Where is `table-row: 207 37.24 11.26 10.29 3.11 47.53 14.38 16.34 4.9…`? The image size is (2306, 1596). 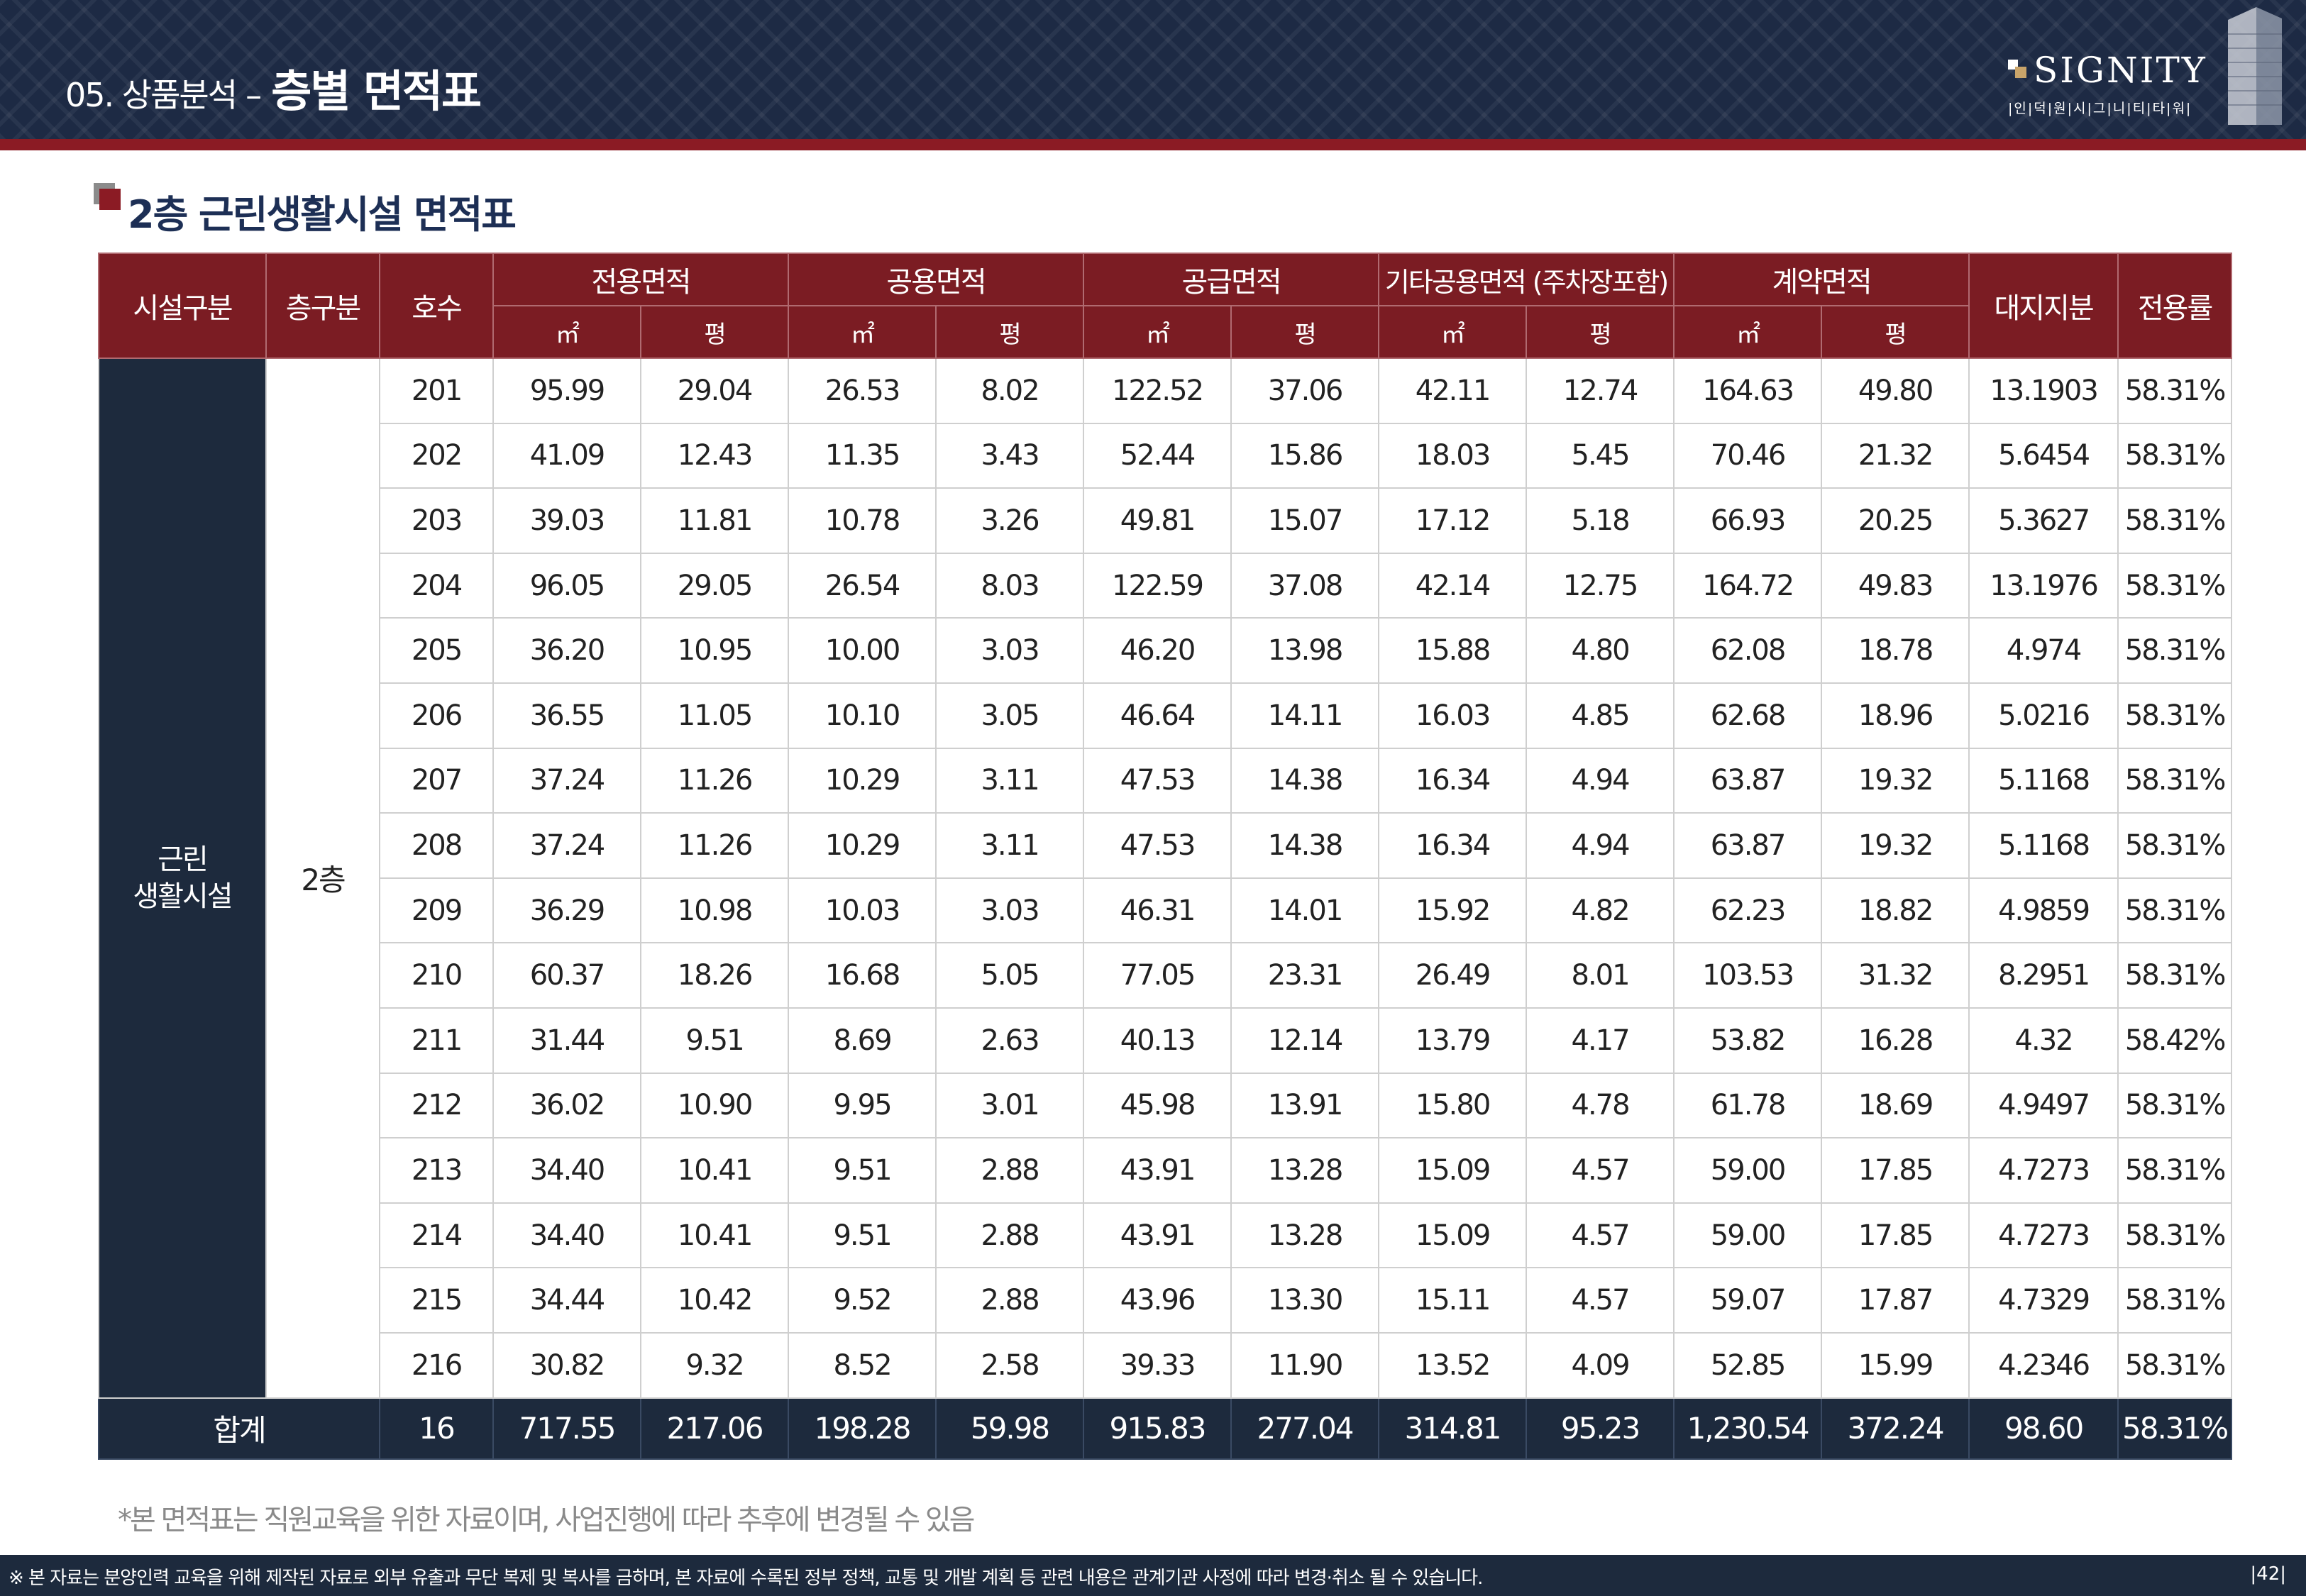
table-row: 207 37.24 11.26 10.29 3.11 47.53 14.38 16.34 4.9… is located at coordinates (1166, 780).